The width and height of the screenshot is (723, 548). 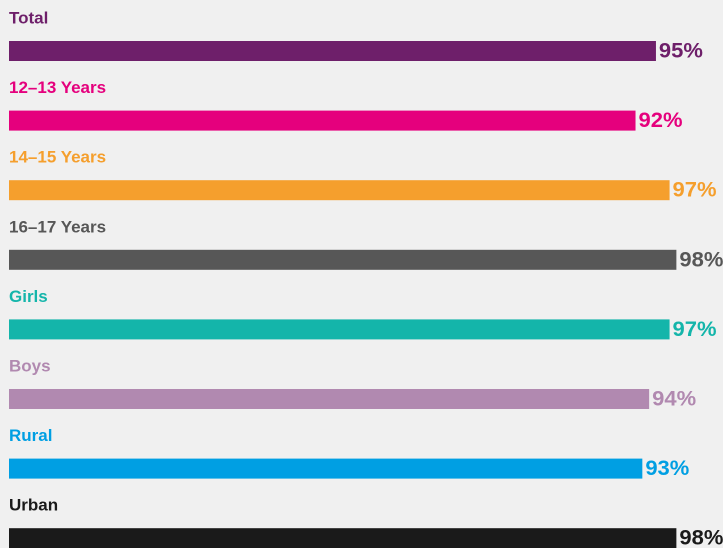 I want to click on value-label: 94%, so click(x=674, y=399).